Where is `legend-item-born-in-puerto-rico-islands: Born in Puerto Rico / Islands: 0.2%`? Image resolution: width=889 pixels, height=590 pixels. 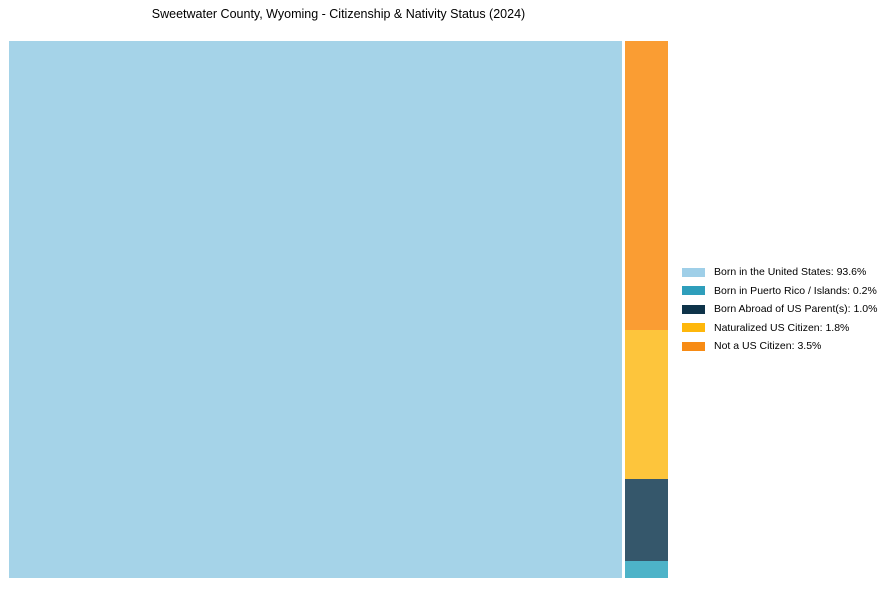
legend-item-born-in-puerto-rico-islands: Born in Puerto Rico / Islands: 0.2% is located at coordinates (779, 291).